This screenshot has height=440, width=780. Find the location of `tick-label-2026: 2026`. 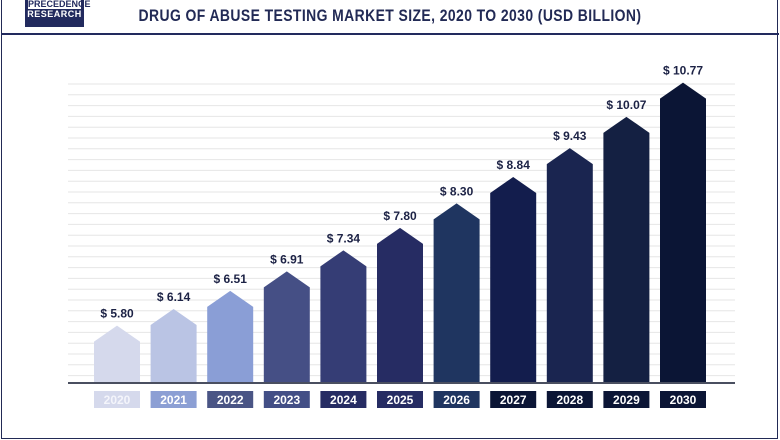

tick-label-2026: 2026 is located at coordinates (456, 400).